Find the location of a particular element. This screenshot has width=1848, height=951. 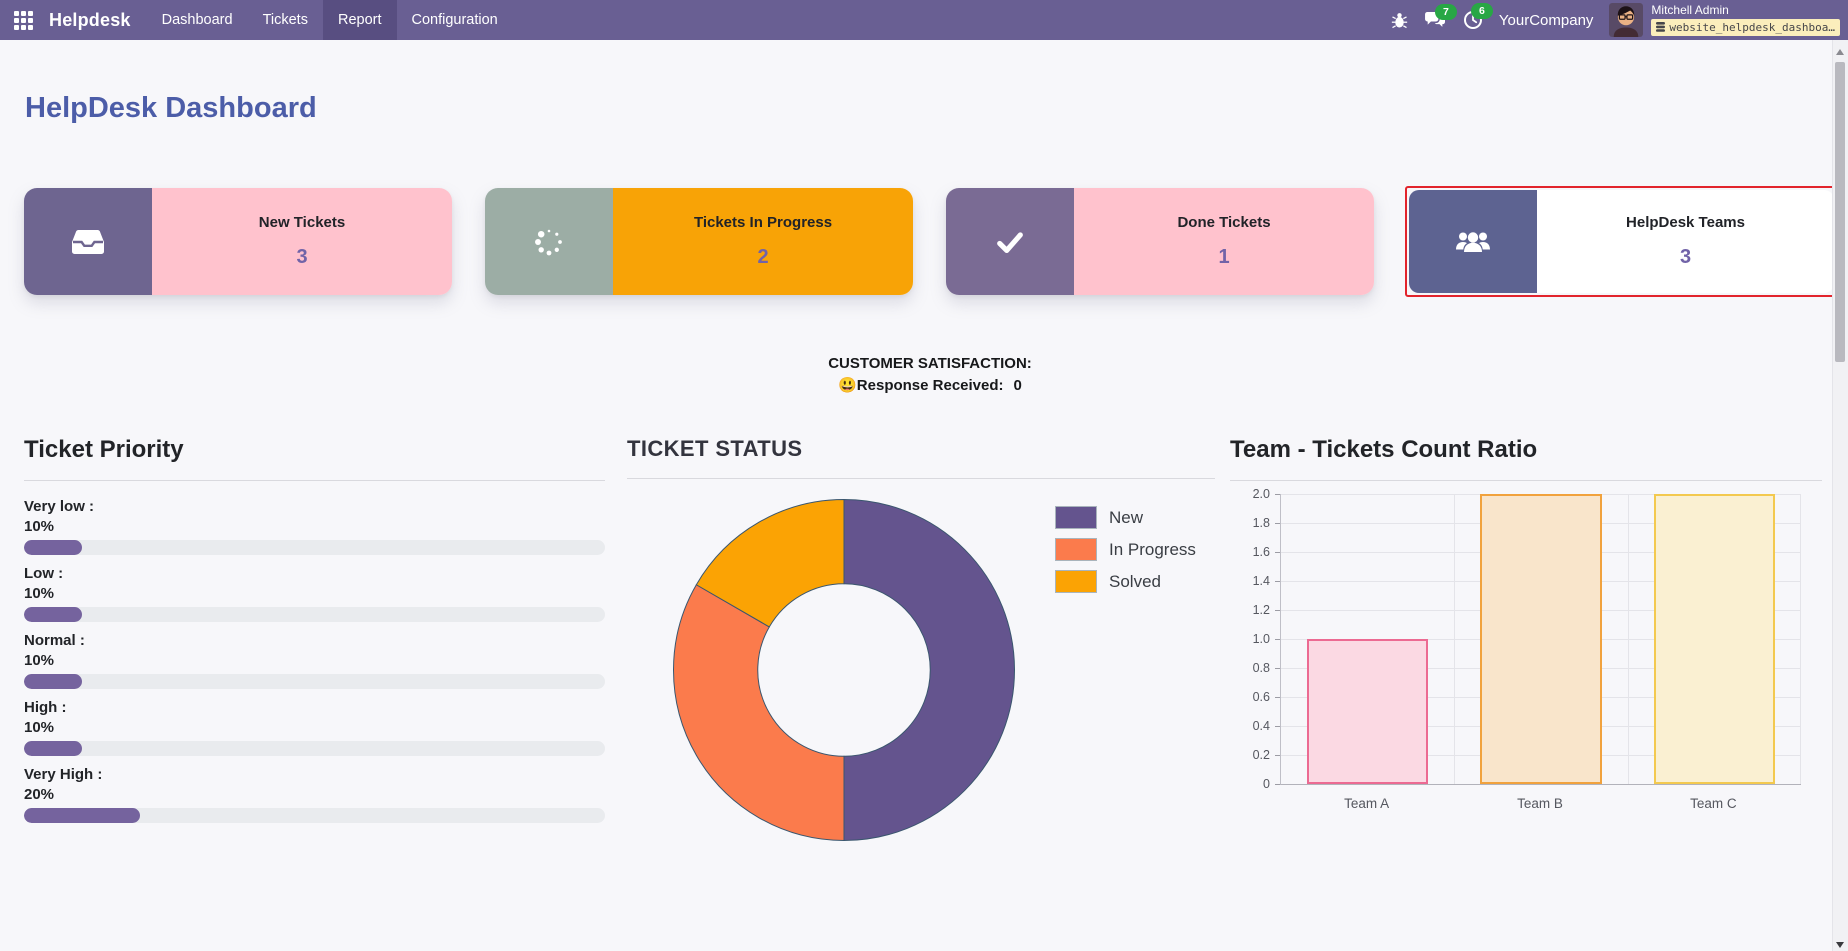

user-name: Mitchell Admin is located at coordinates (1690, 10).